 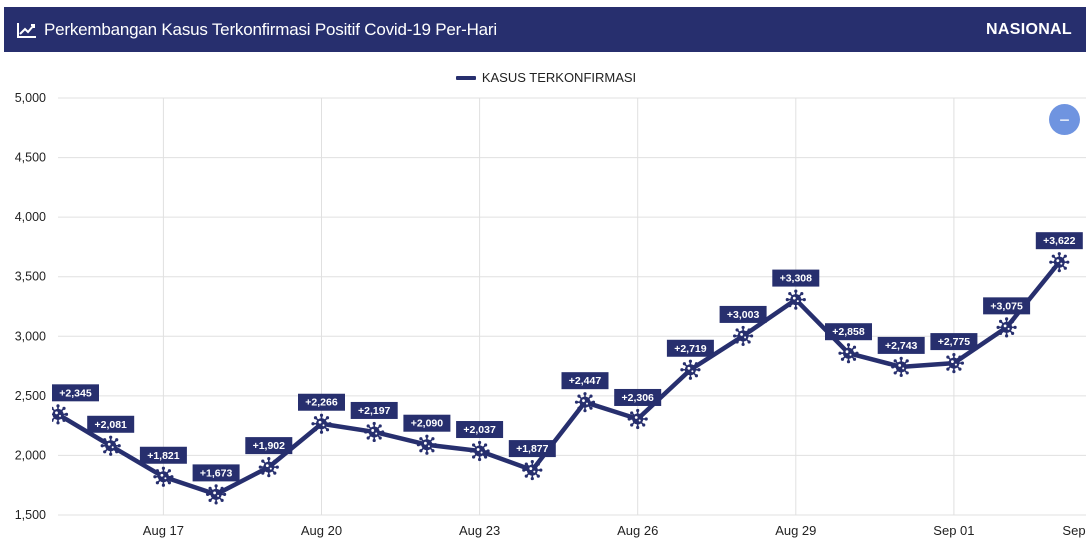 I want to click on data-label: +2,743, so click(x=901, y=345).